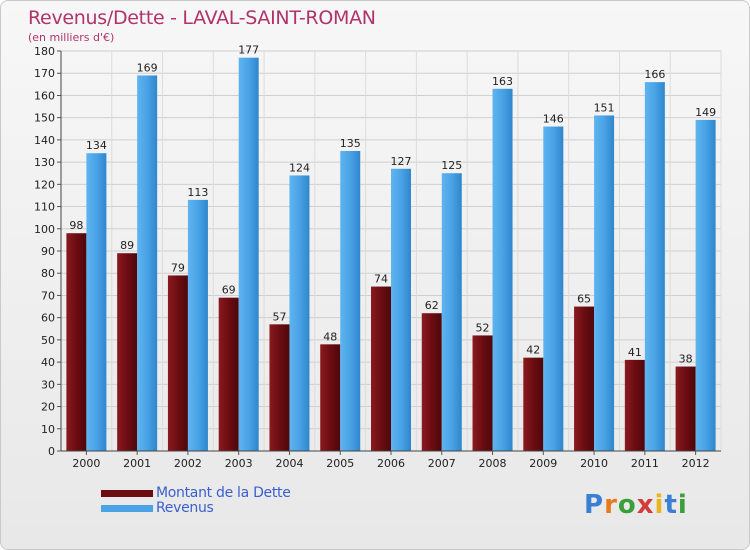 The width and height of the screenshot is (750, 550). I want to click on logo-letter: x, so click(645, 505).